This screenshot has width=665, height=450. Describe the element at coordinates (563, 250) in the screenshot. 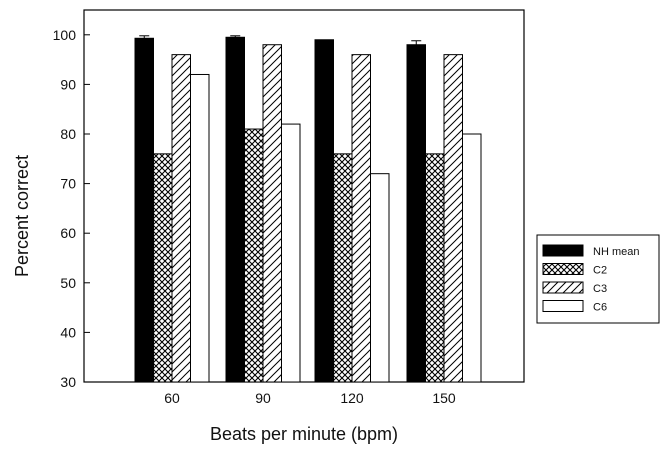

I see `legend-swatch-nh-mean` at that location.